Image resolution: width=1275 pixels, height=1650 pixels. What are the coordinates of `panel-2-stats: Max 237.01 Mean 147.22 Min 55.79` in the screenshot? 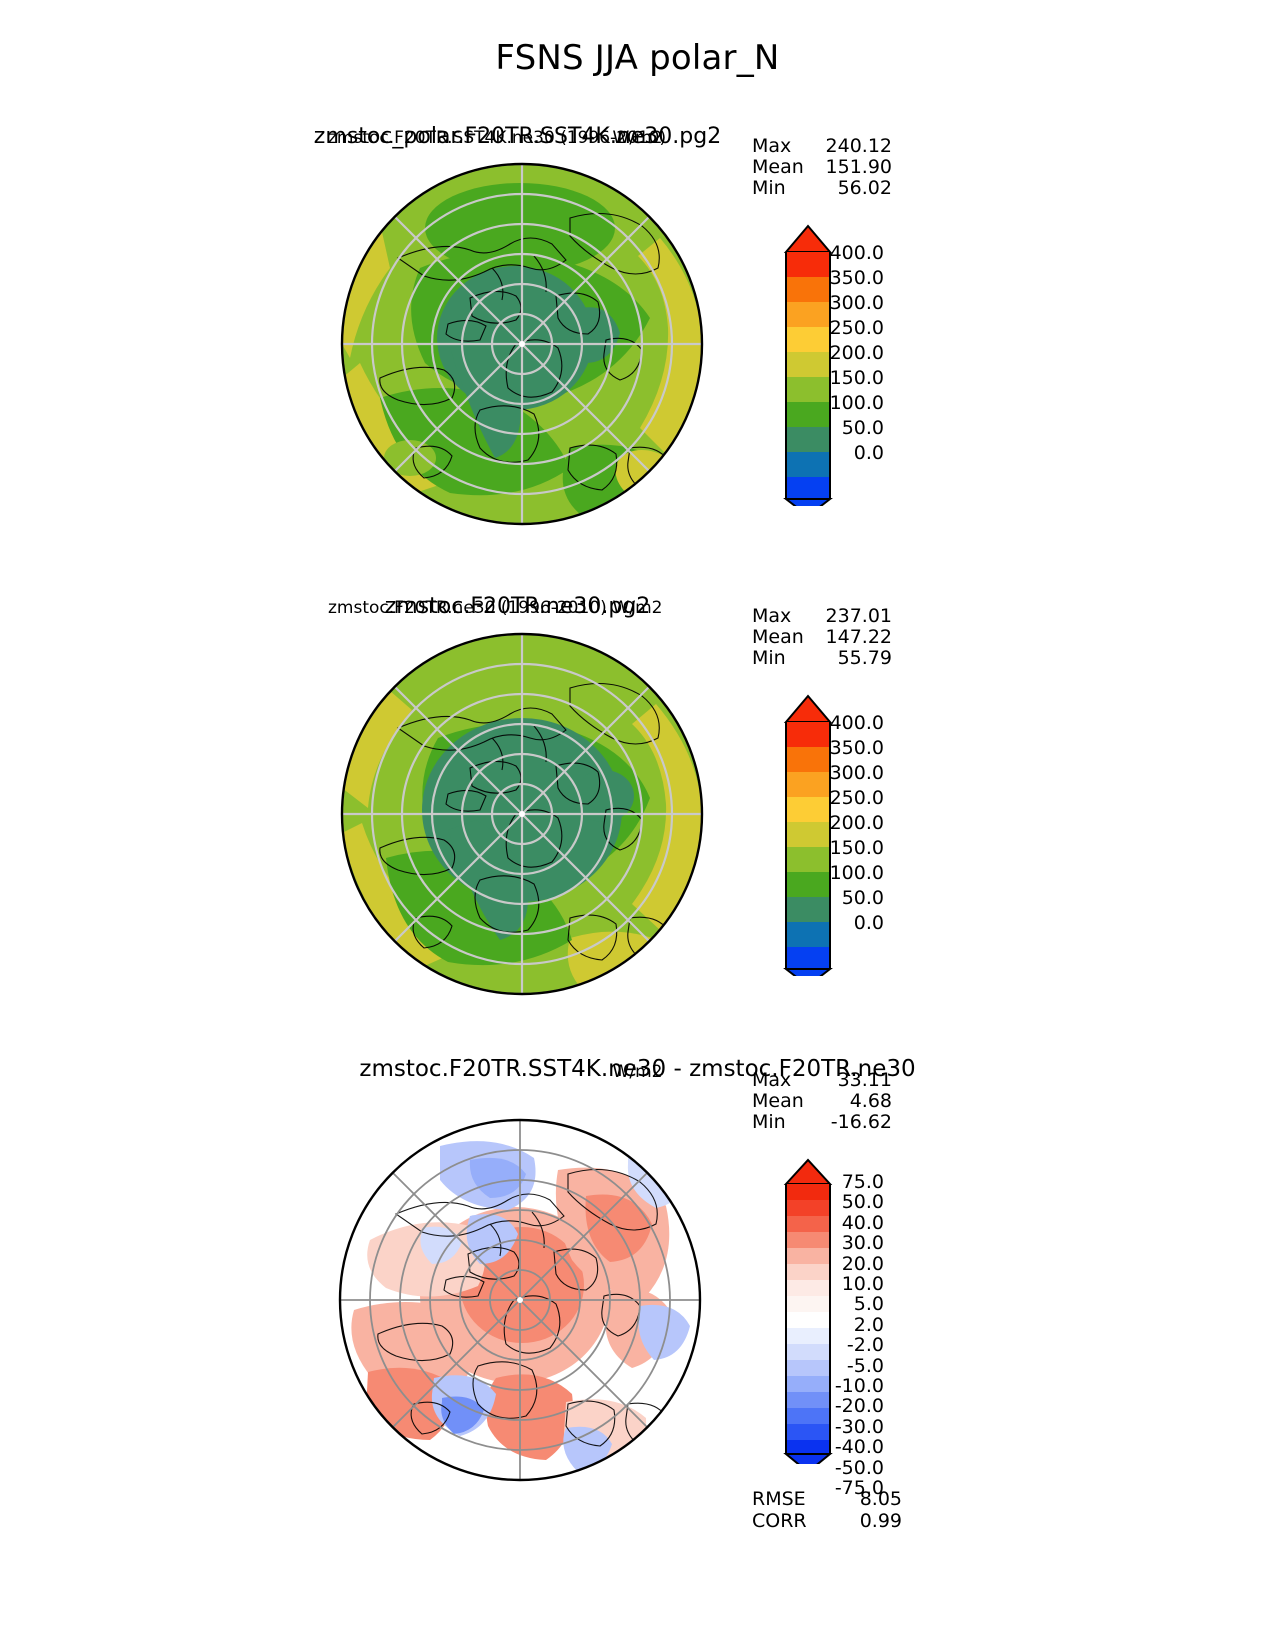 It's located at (822, 637).